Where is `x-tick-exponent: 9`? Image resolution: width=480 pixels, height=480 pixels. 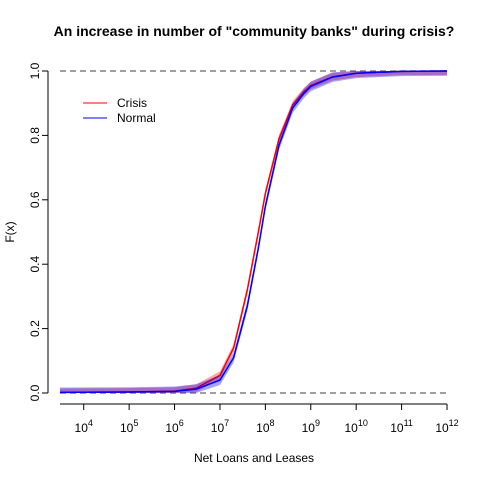 x-tick-exponent: 9 is located at coordinates (317, 423).